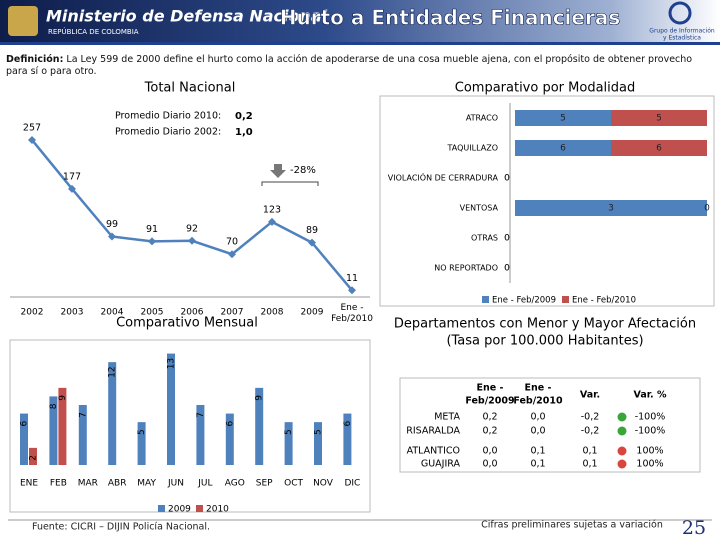 The width and height of the screenshot is (720, 540). I want to click on data-label: 3, so click(611, 209).